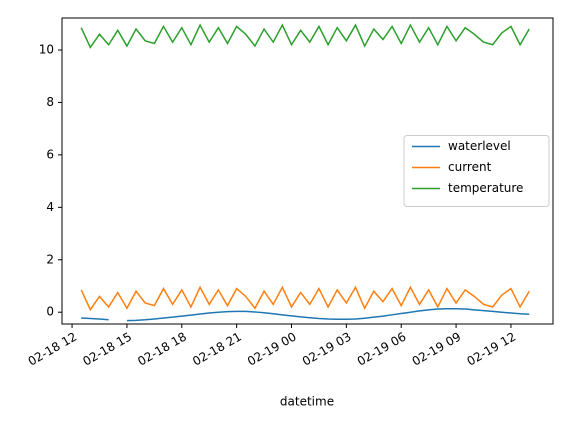 This screenshot has width=564, height=423. I want to click on y-tick-label: 2, so click(50, 259).